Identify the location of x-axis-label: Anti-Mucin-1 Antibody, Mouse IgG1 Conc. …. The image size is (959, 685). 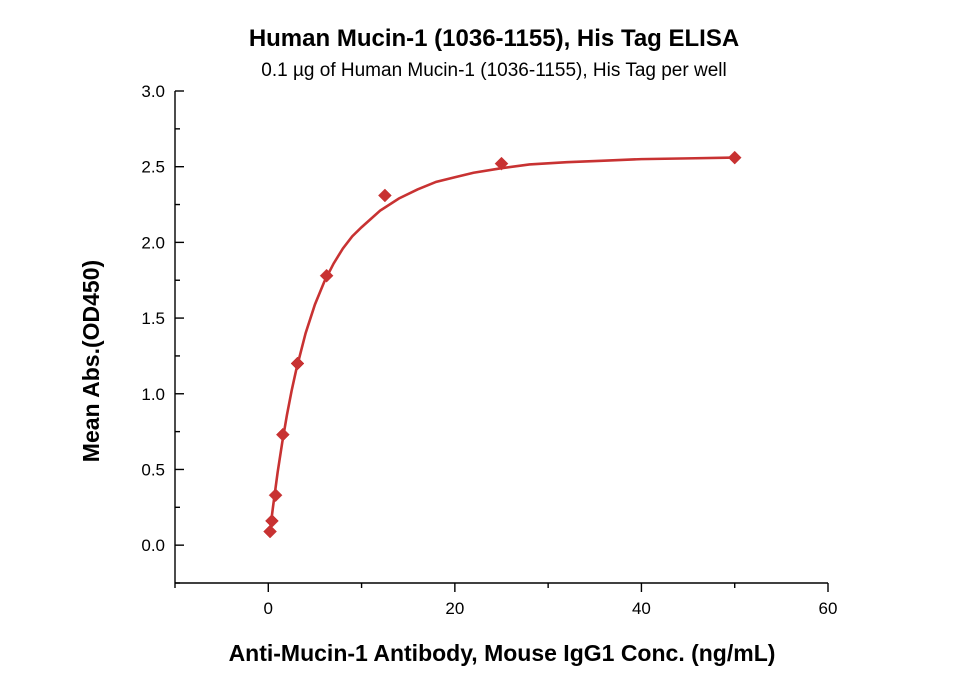
(502, 653).